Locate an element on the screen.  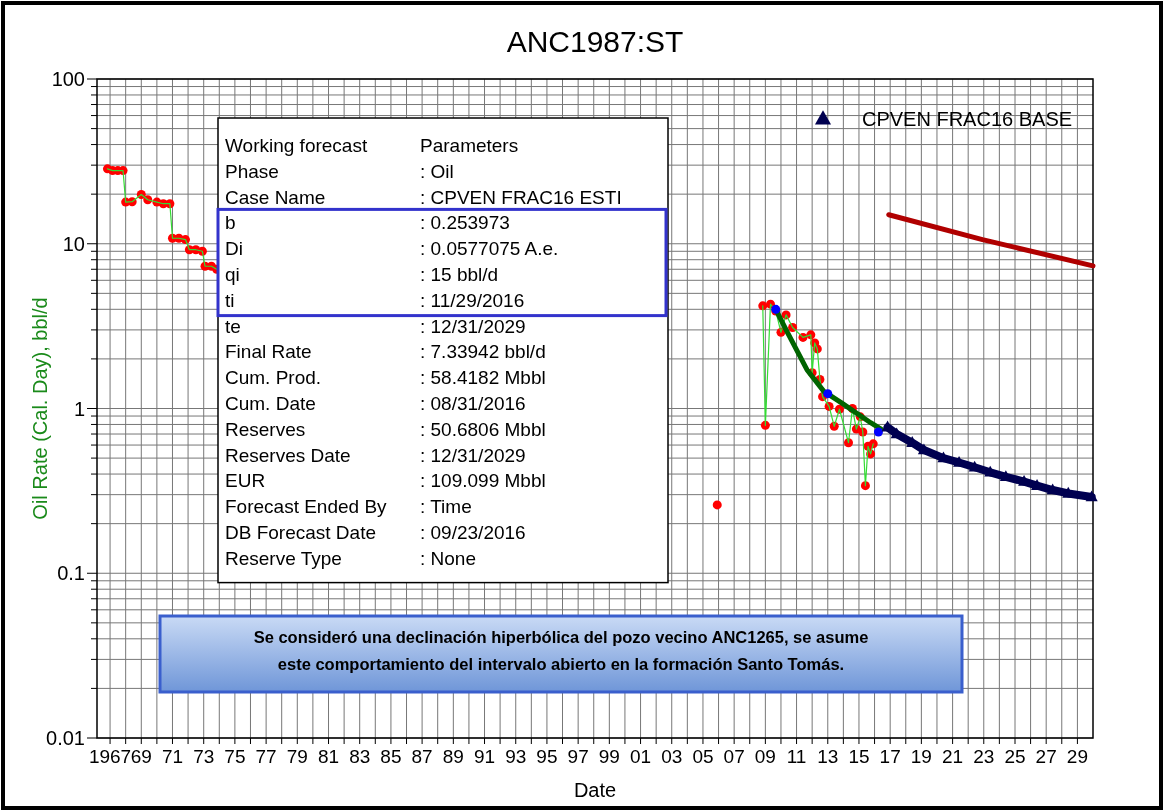
annotation: : 0.253973 is located at coordinates (465, 223).